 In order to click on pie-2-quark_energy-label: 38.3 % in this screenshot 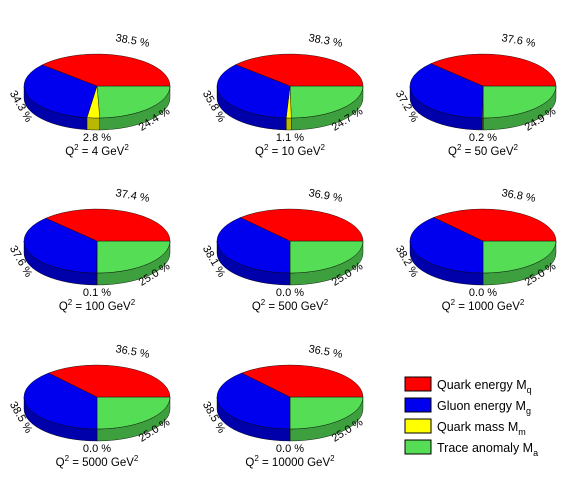, I will do `click(326, 41)`.